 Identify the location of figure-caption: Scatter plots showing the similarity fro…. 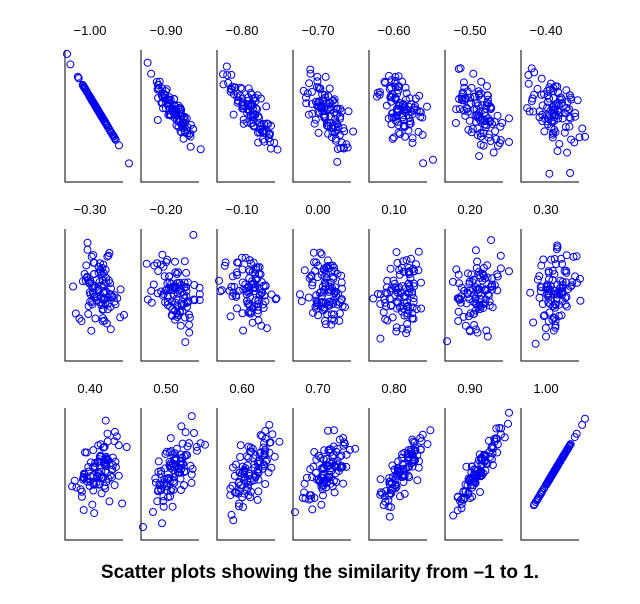
(320, 572).